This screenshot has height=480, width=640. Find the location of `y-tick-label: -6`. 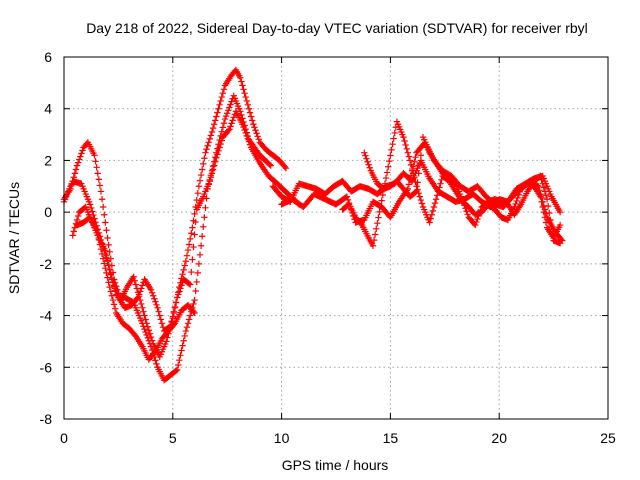

y-tick-label: -6 is located at coordinates (46, 367).